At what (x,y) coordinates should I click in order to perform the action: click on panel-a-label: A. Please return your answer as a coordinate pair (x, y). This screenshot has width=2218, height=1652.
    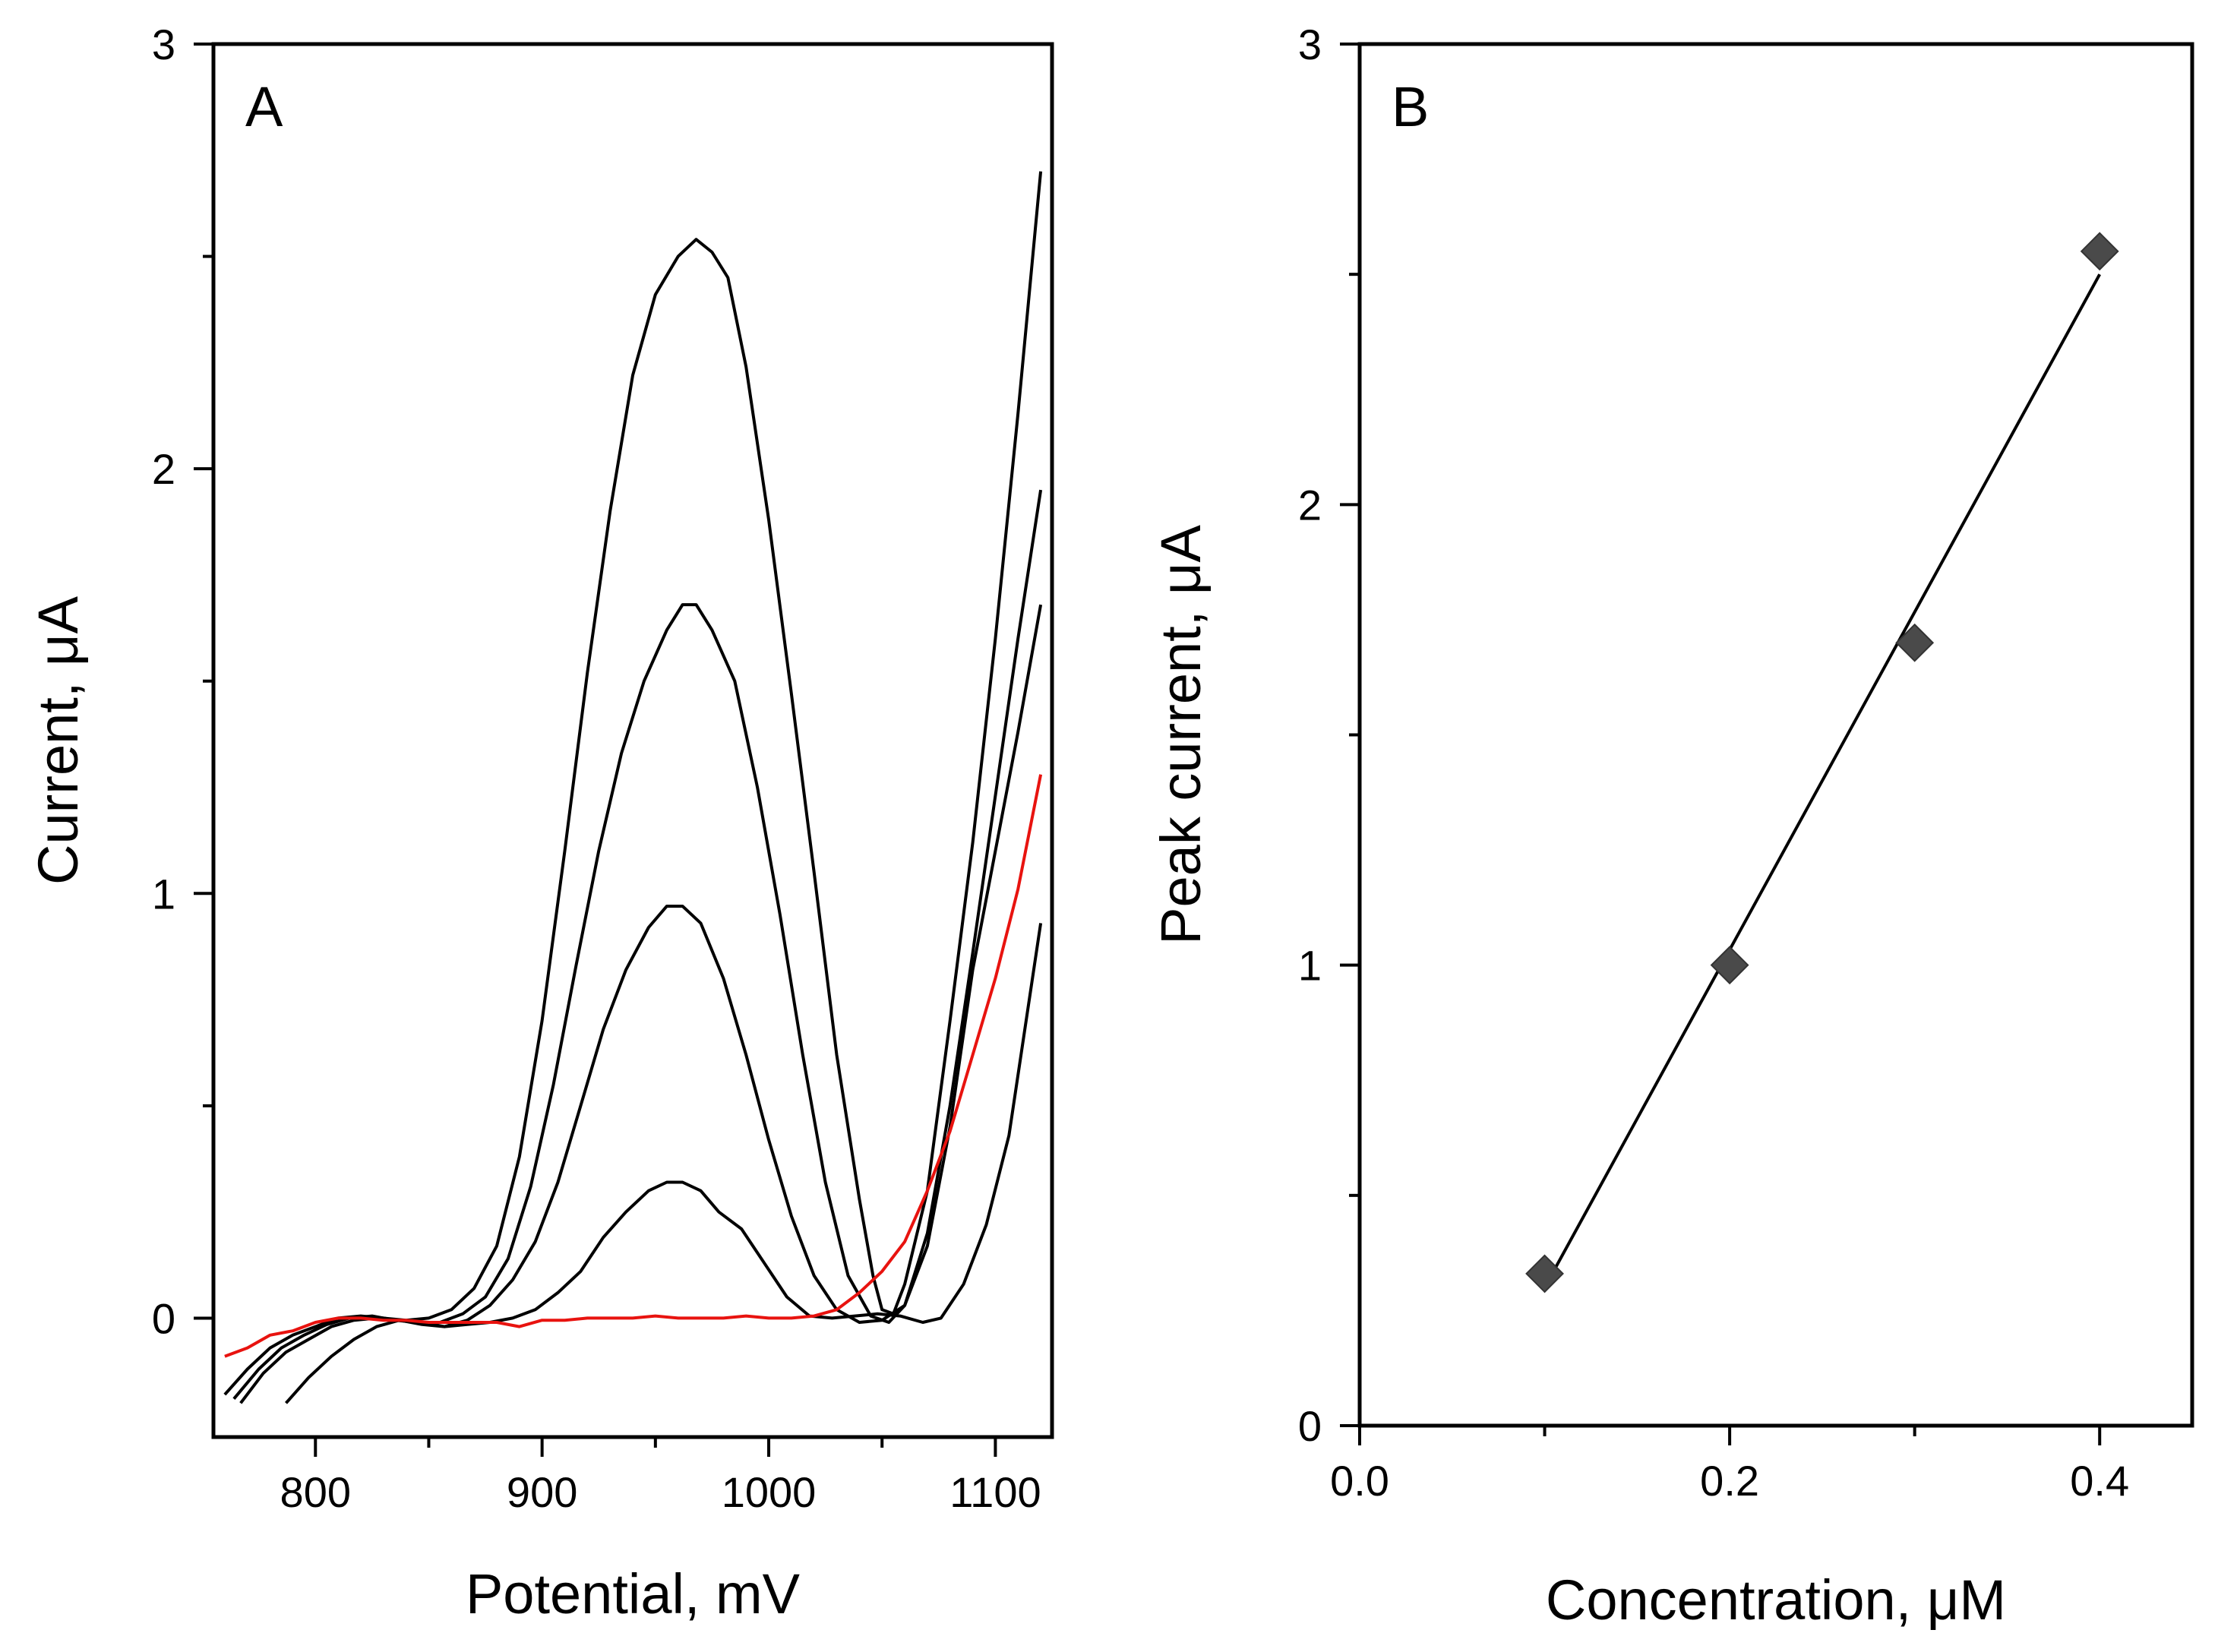
    Looking at the image, I should click on (264, 106).